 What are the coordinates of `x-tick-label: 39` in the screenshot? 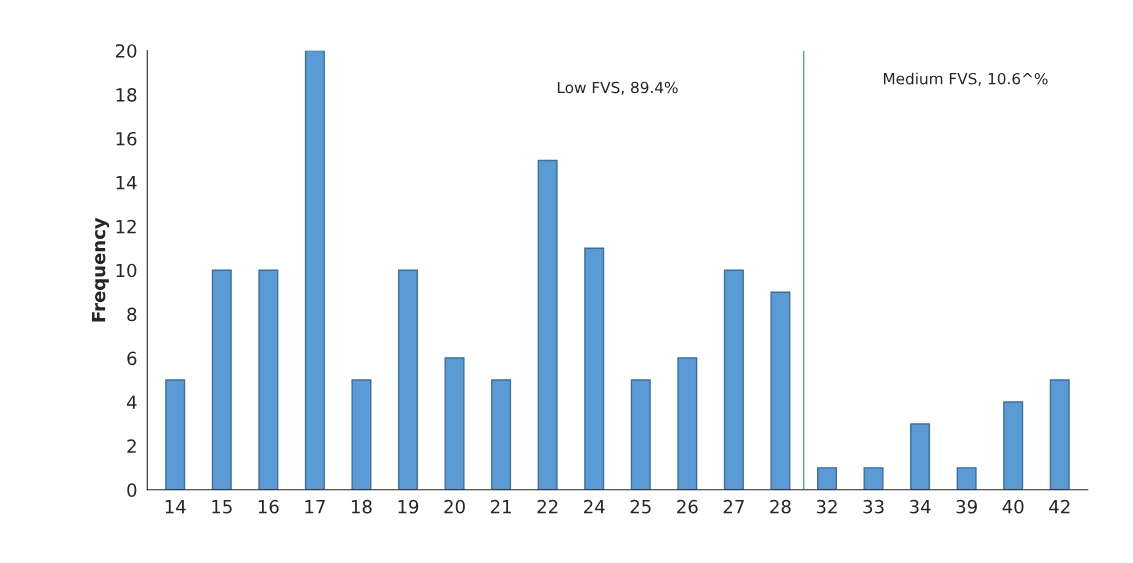 It's located at (966, 506).